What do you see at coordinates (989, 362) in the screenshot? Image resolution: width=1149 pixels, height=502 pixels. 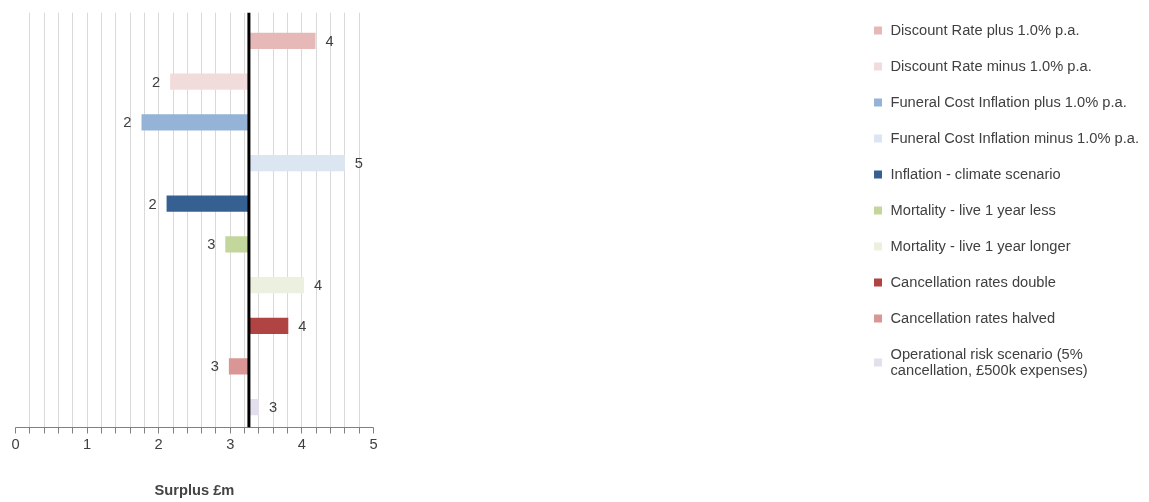 I see `legend-label: Operational risk scenario (5% cancellation, £500k expenses)` at bounding box center [989, 362].